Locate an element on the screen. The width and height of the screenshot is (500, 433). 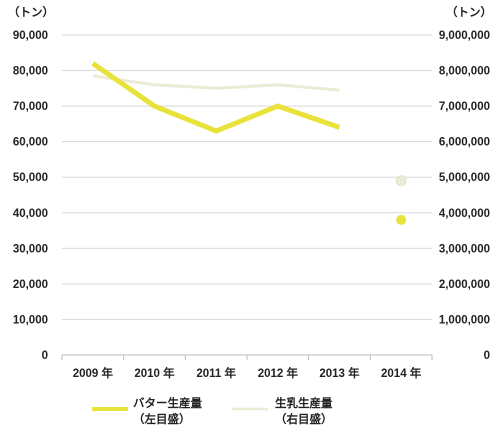
x-tick-label: 2011 年 is located at coordinates (216, 373).